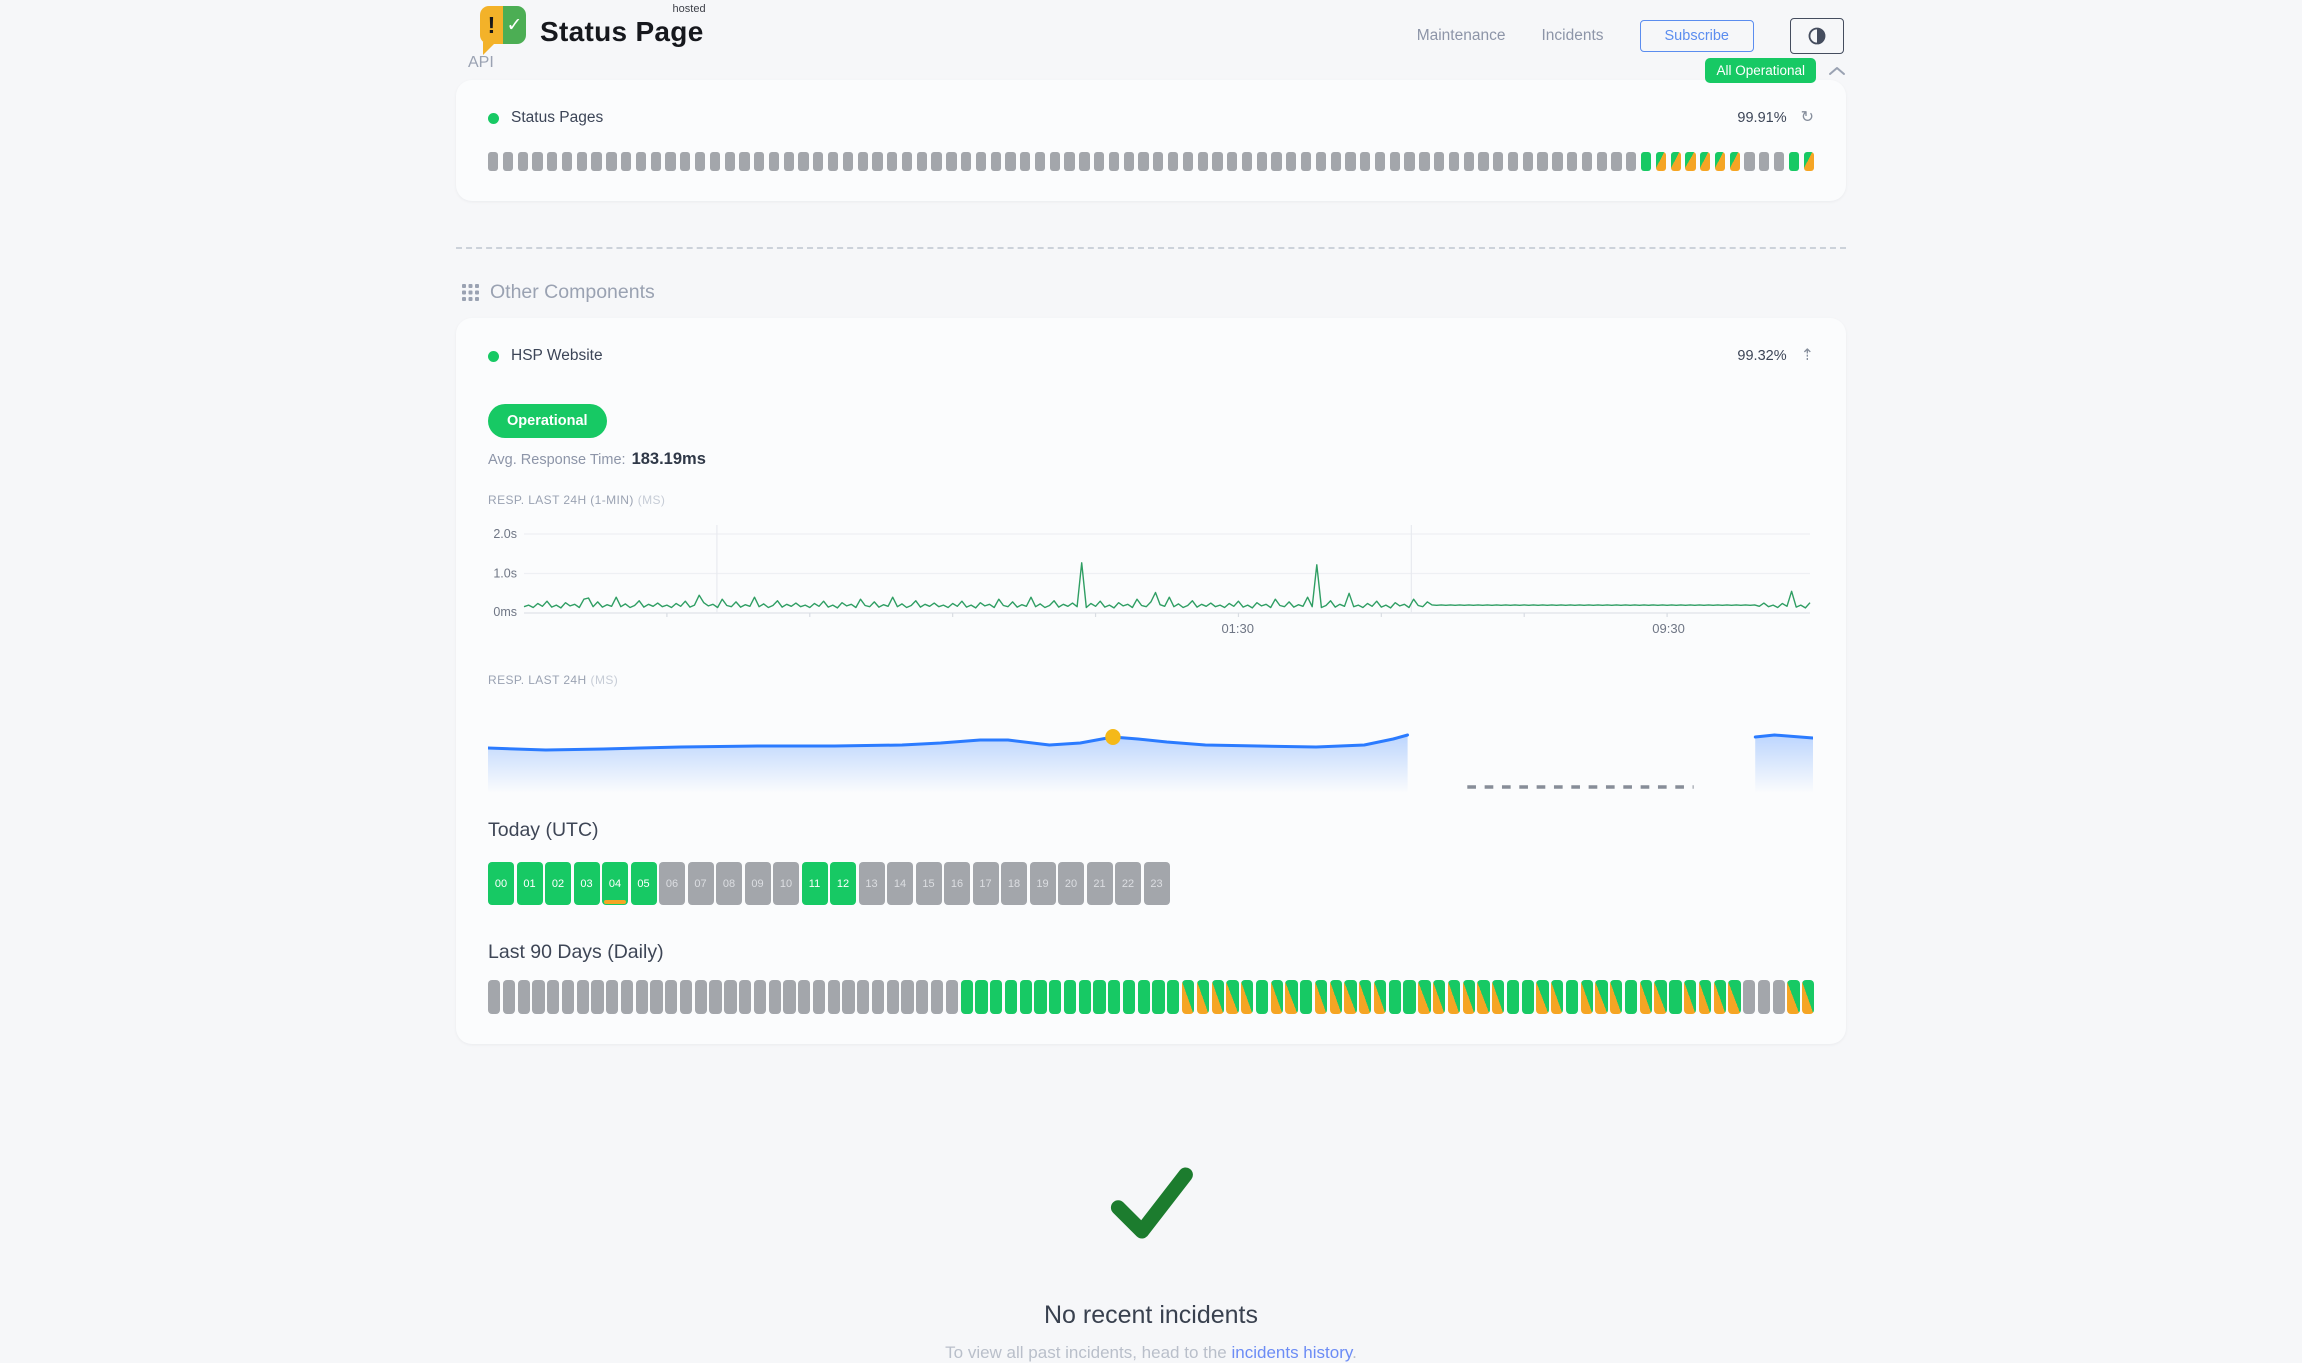  Describe the element at coordinates (1807, 117) in the screenshot. I see `refresh-icon: ↻` at that location.